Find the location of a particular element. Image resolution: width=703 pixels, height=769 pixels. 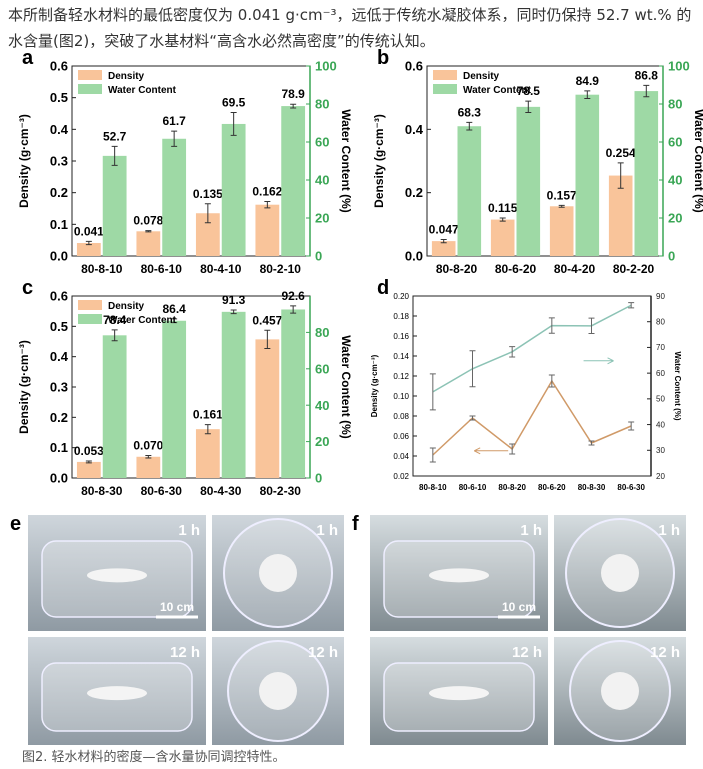

x-tick-label: 80-8-30 is located at coordinates (592, 487).